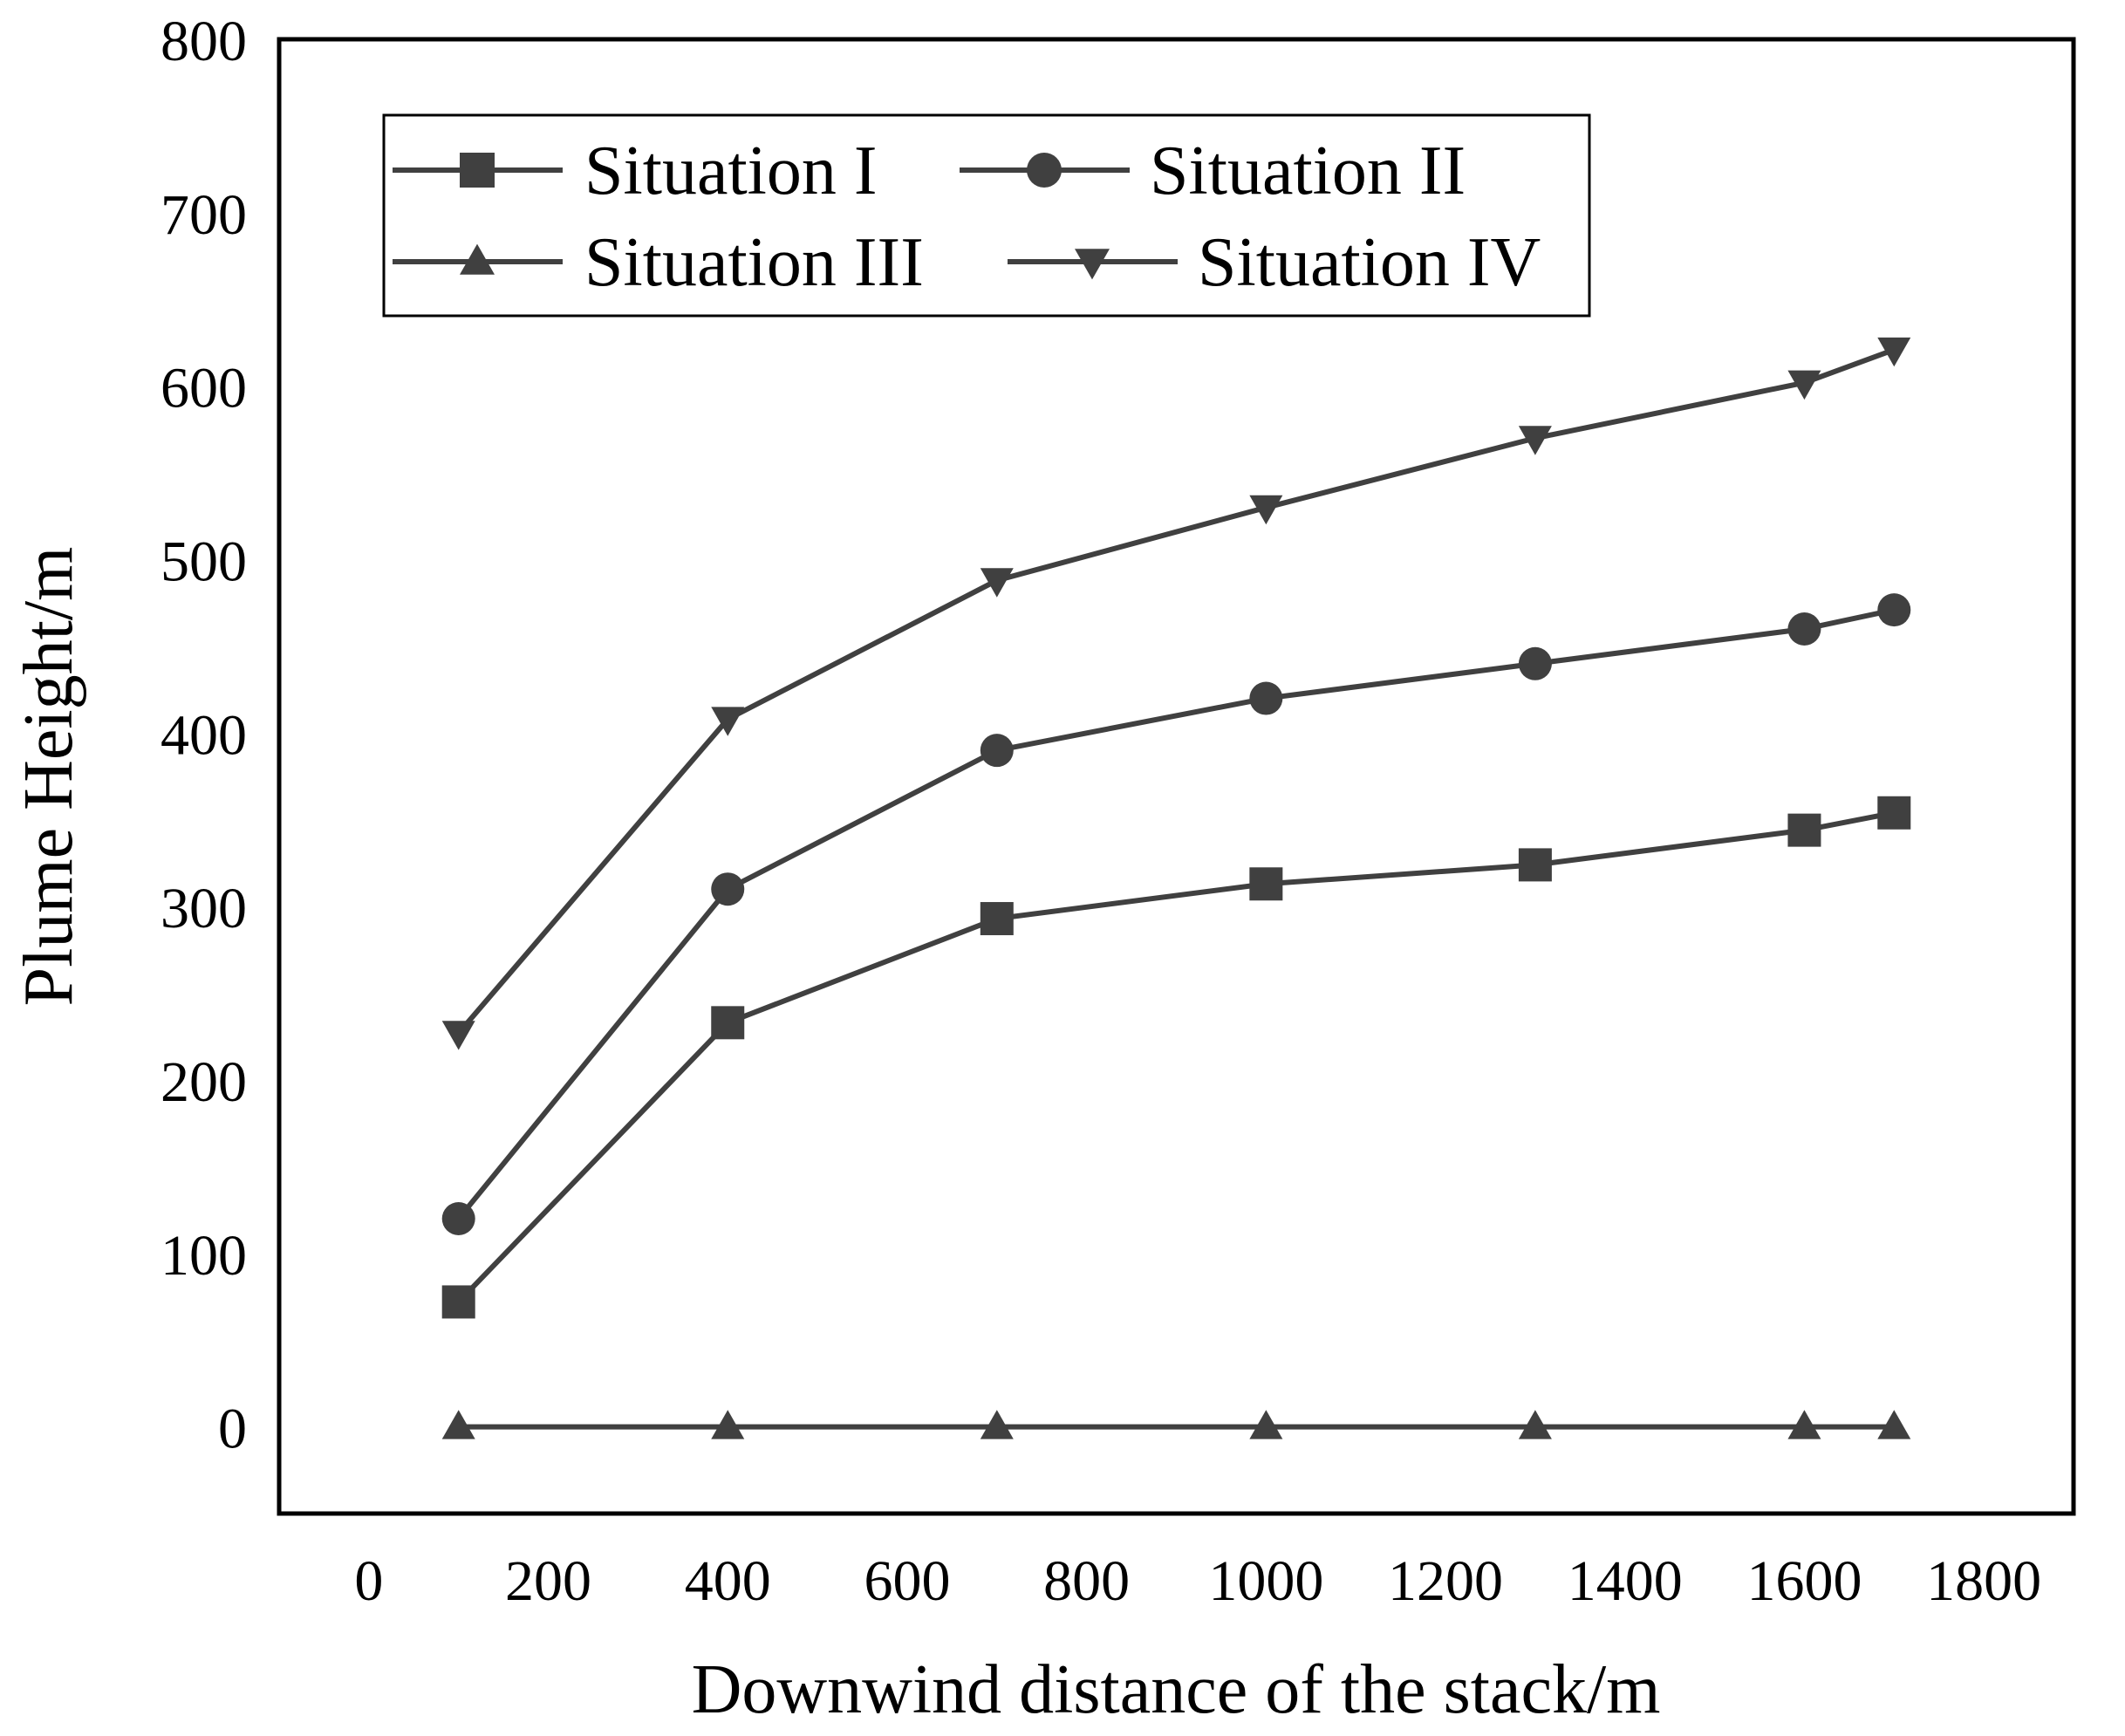  I want to click on x-tick-label: 1600, so click(1804, 1581).